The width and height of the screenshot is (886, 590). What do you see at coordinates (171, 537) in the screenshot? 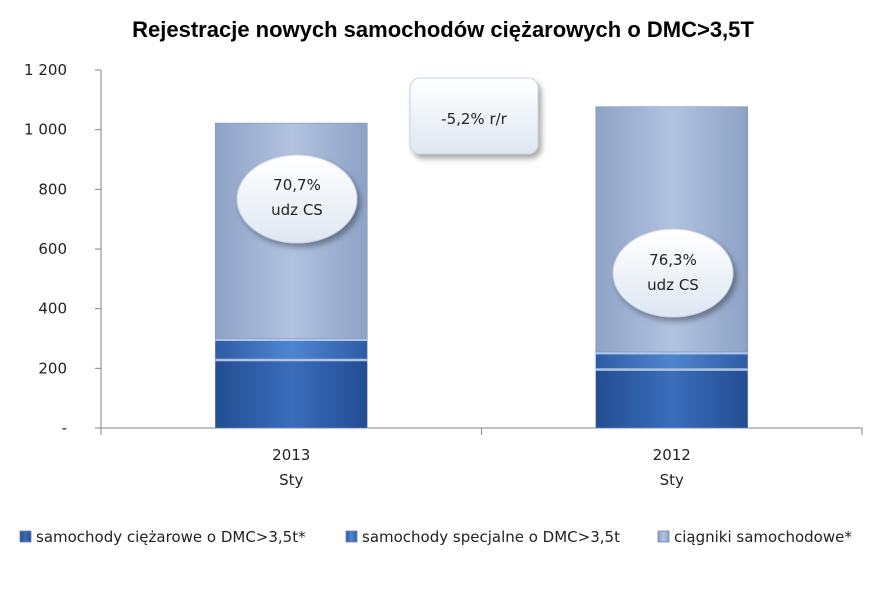
I see `legend-label: samochody ciężarowe o DMC>3,5t*` at bounding box center [171, 537].